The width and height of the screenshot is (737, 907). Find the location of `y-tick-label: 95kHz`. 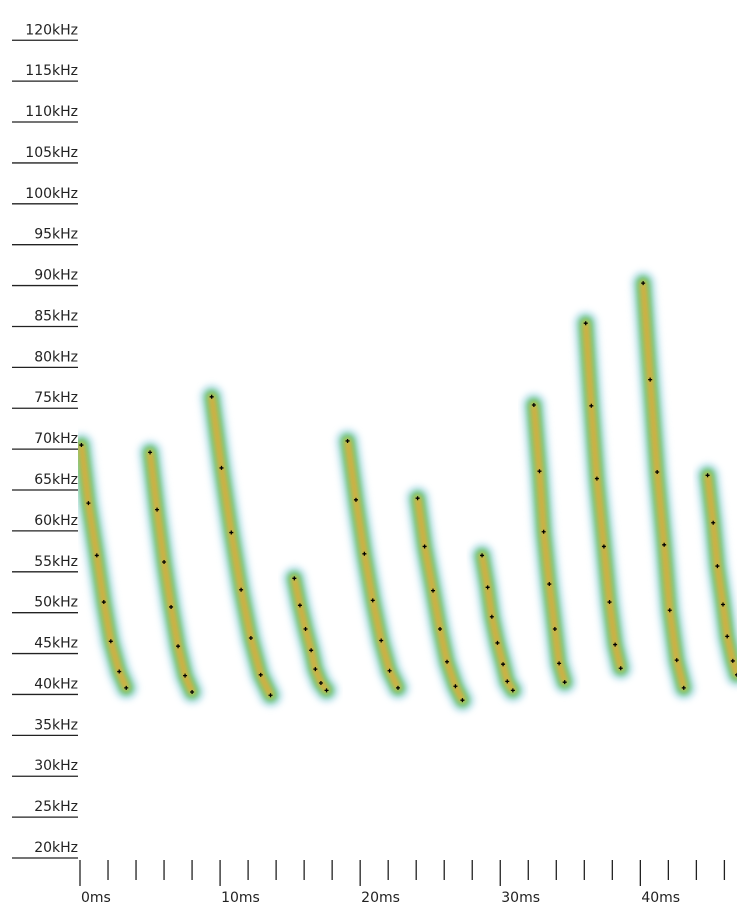

y-tick-label: 95kHz is located at coordinates (56, 235).